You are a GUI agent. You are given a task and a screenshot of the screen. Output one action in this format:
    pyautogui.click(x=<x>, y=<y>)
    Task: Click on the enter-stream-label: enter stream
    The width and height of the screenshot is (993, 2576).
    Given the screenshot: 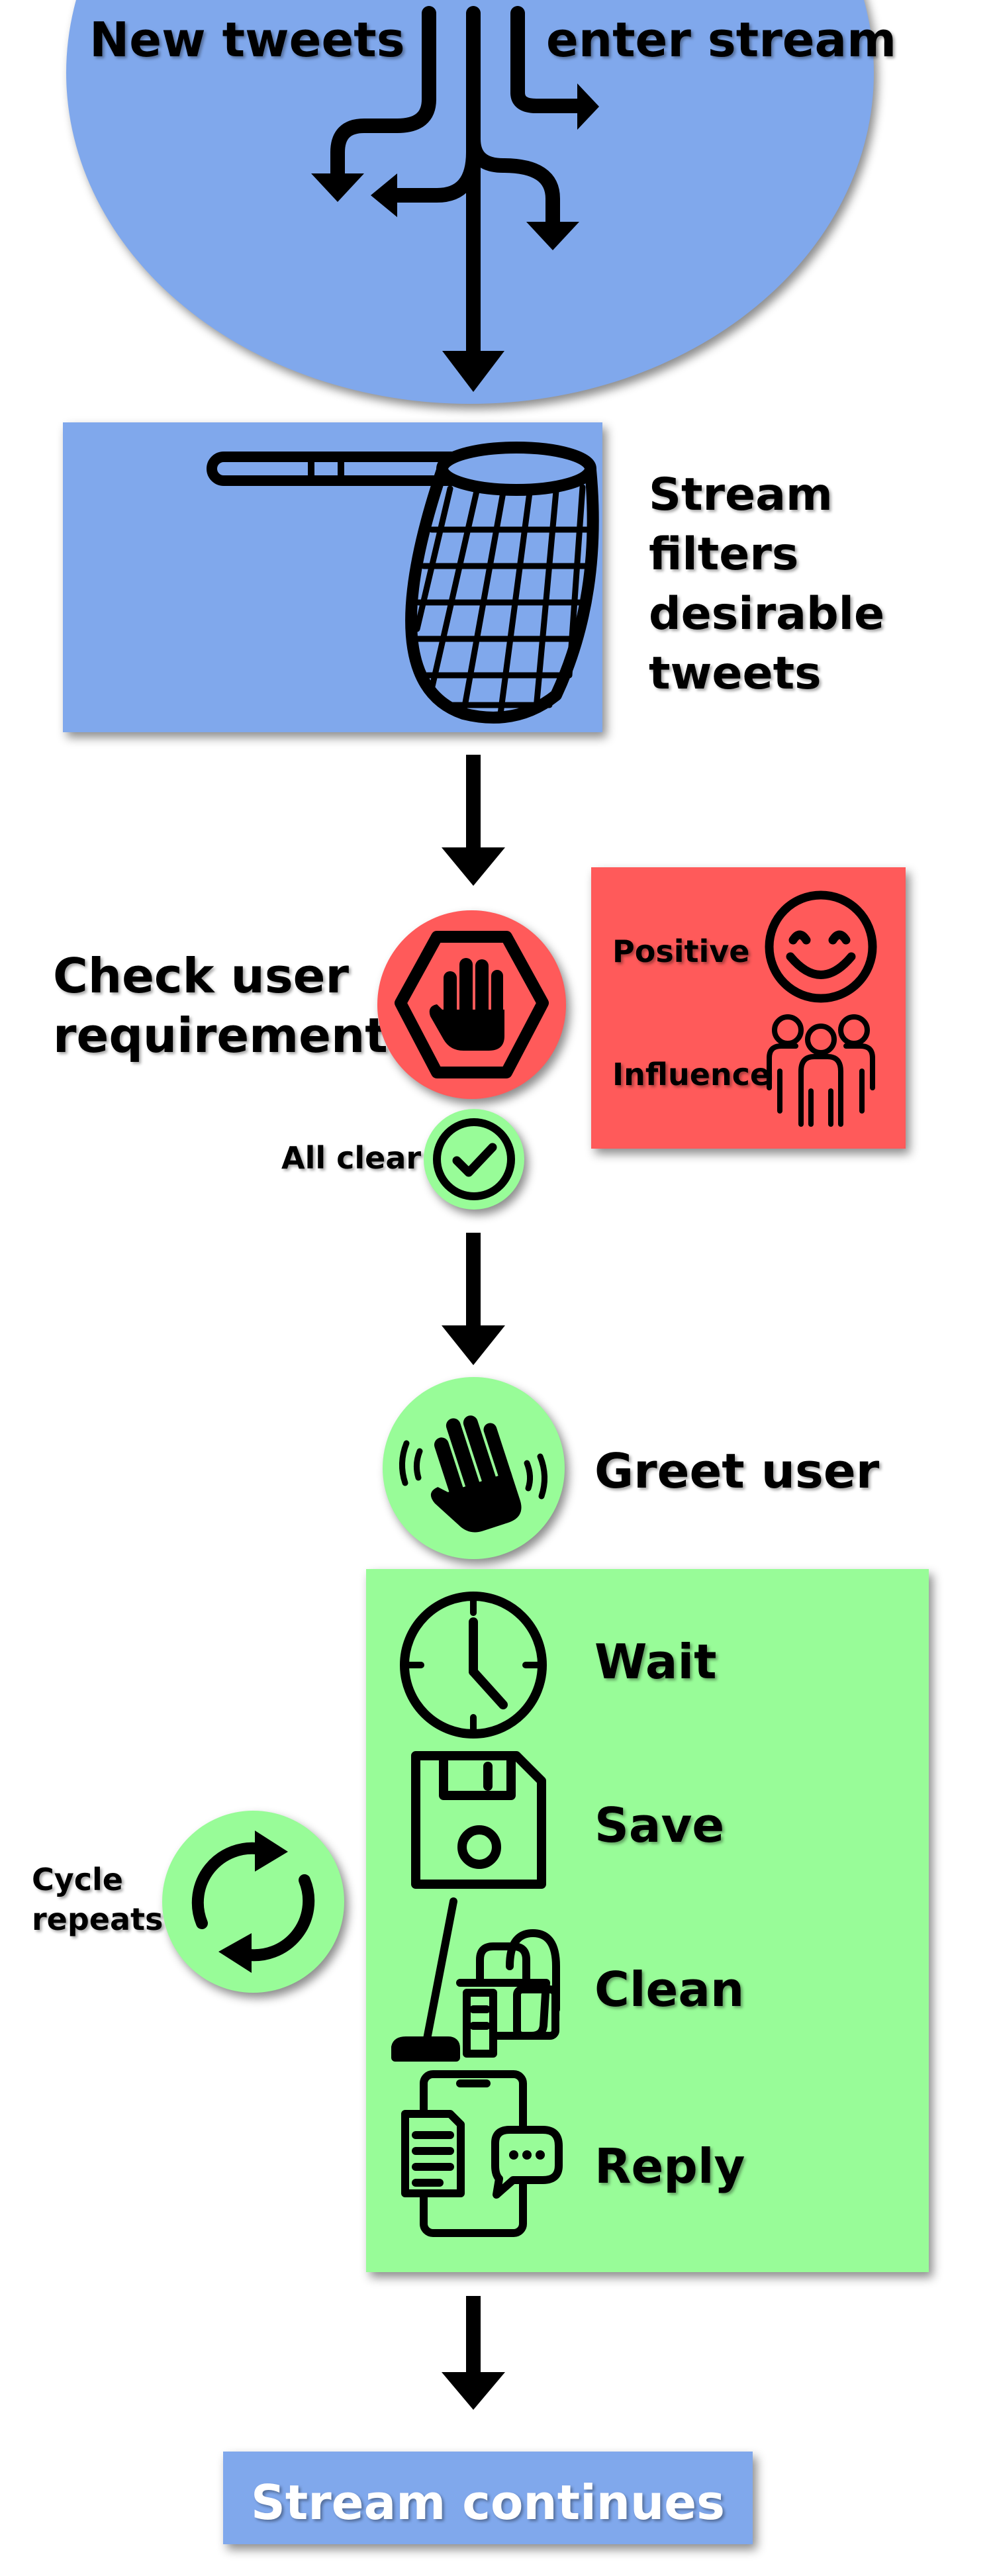 What is the action you would take?
    pyautogui.click(x=721, y=40)
    